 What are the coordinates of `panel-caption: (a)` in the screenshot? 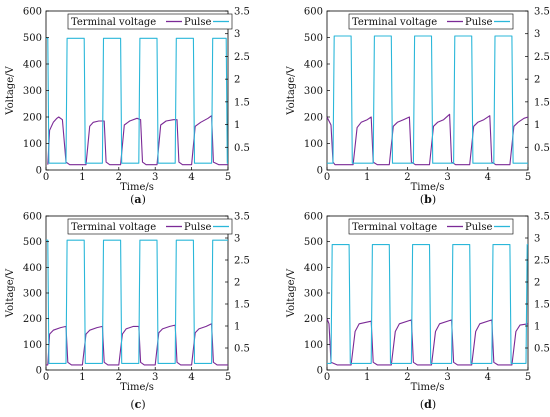 It's located at (138, 199).